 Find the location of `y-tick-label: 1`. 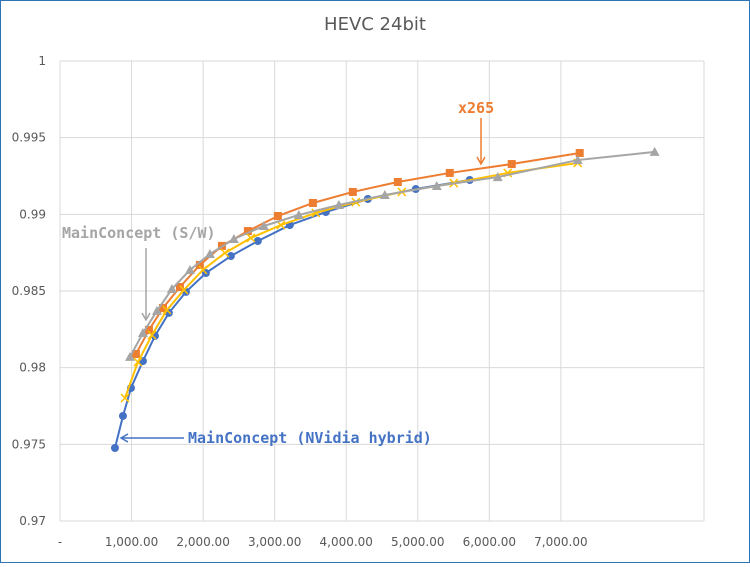

y-tick-label: 1 is located at coordinates (42, 61).